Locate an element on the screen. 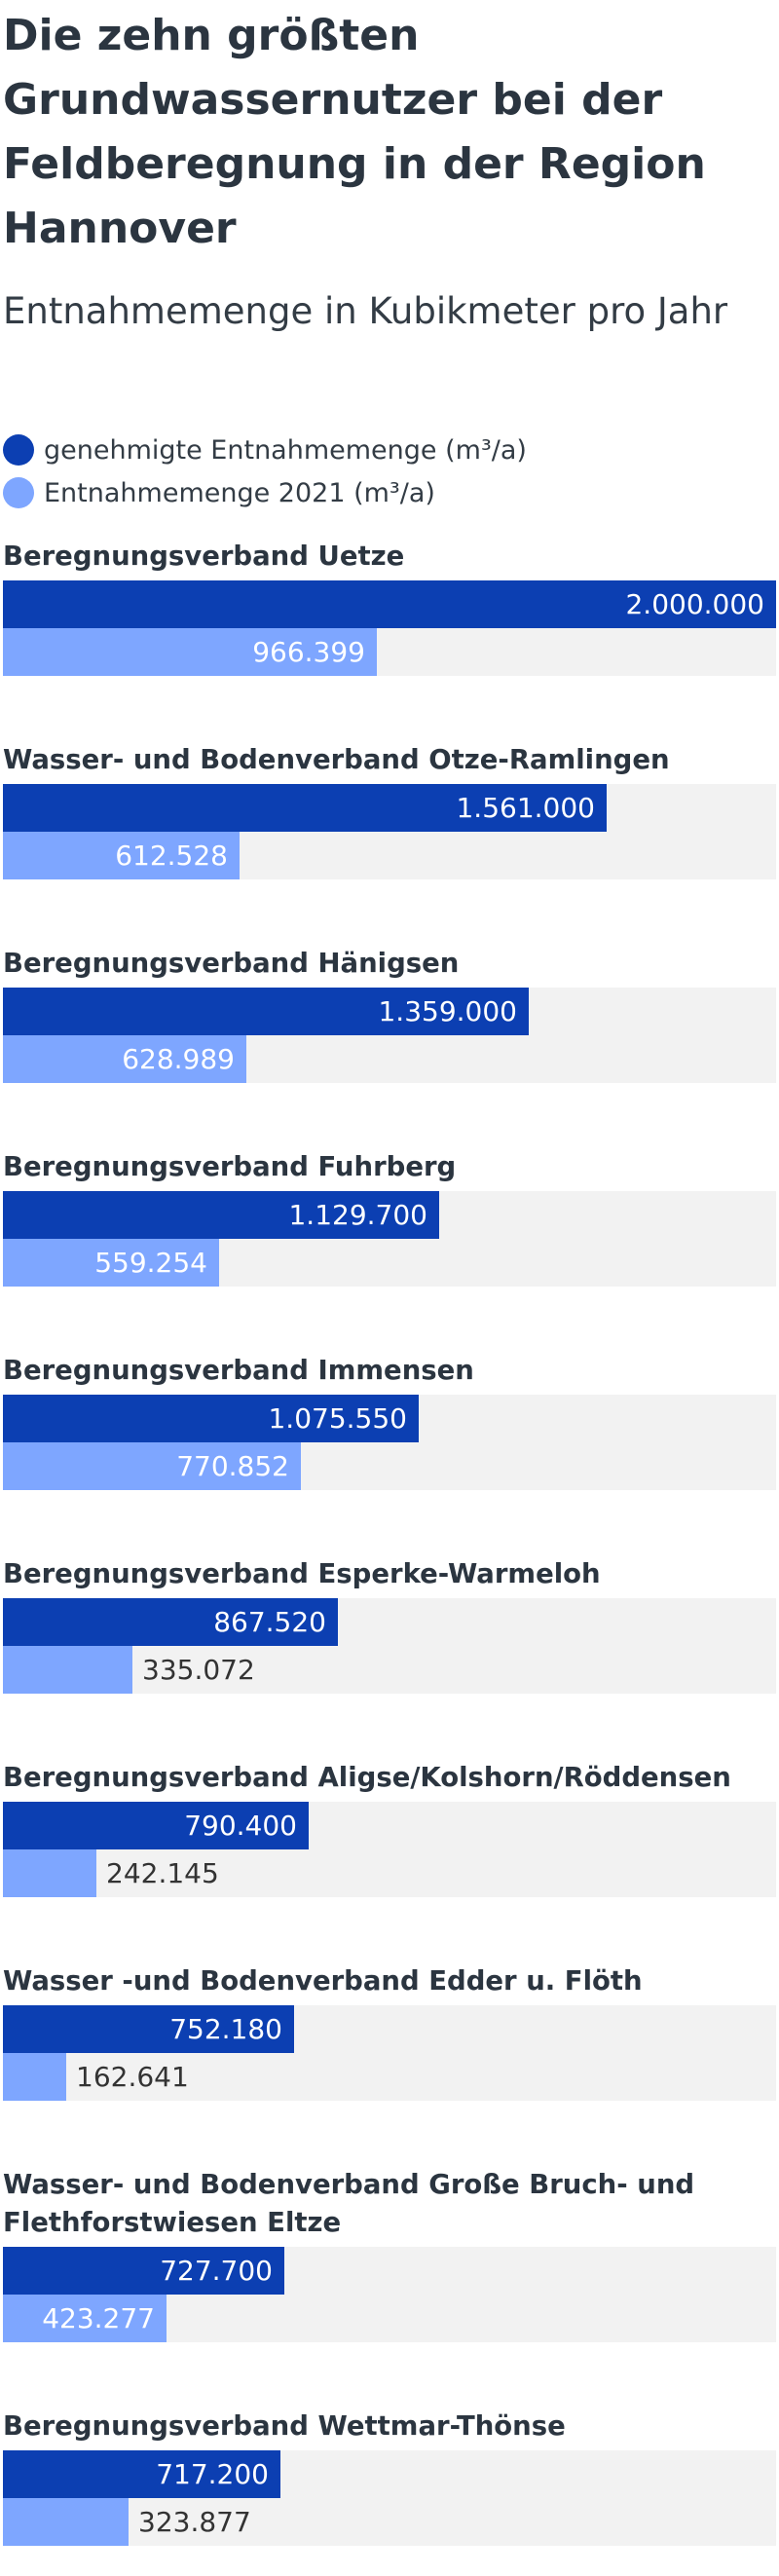  value-label-approved: 717.200 is located at coordinates (212, 2474).